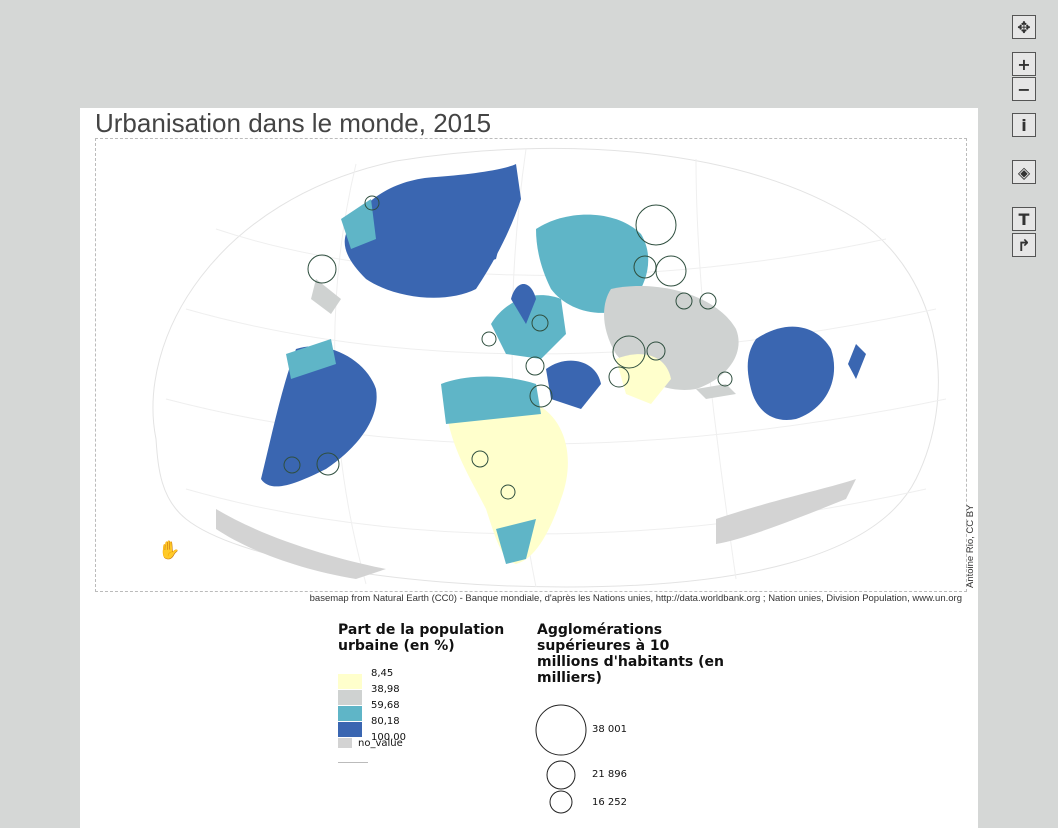  Describe the element at coordinates (970, 546) in the screenshot. I see `author-credit: Antoine Rio, CC BY` at that location.